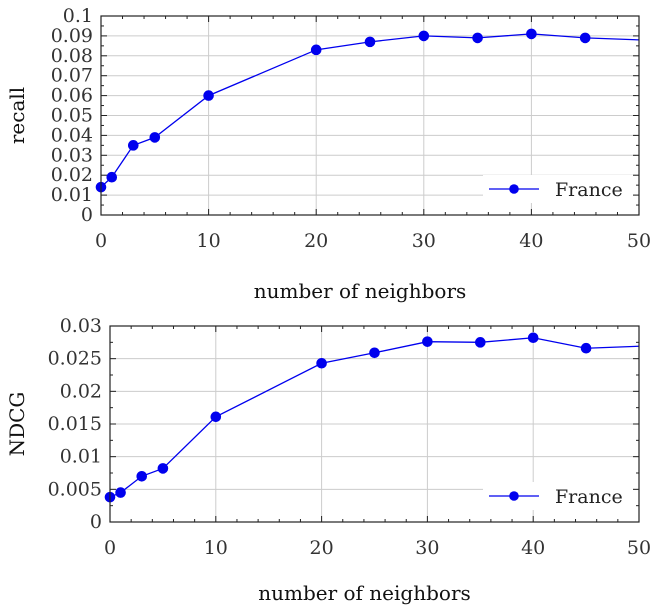 This screenshot has width=664, height=612. What do you see at coordinates (72, 135) in the screenshot?
I see `y-tick-label: 0.04` at bounding box center [72, 135].